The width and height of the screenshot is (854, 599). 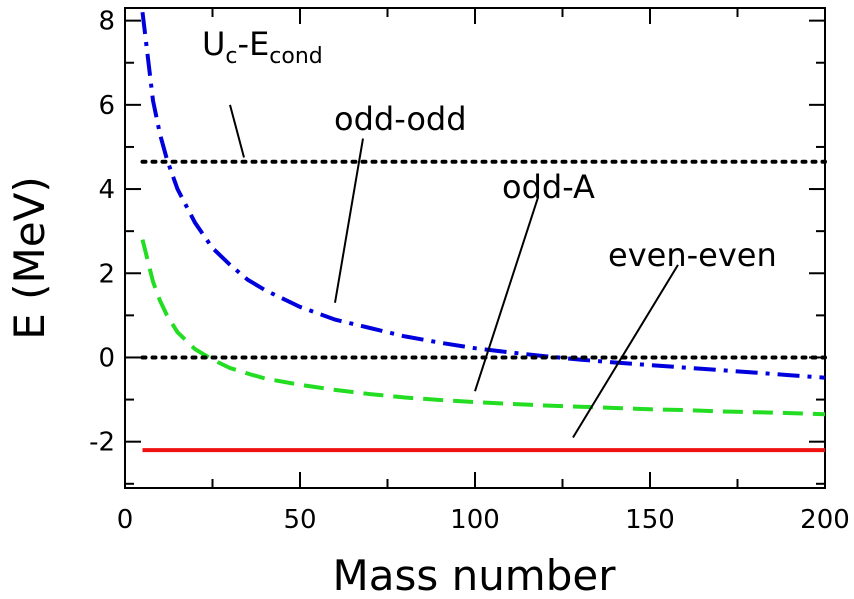 What do you see at coordinates (106, 358) in the screenshot?
I see `y-tick-label: 0` at bounding box center [106, 358].